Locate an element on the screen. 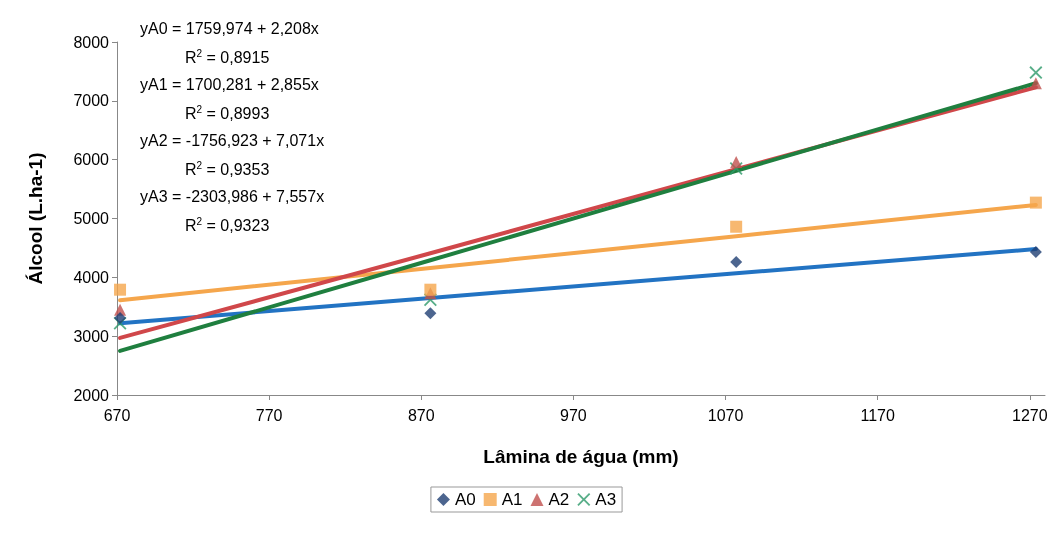  y-tick-label: 7000 is located at coordinates (91, 101).